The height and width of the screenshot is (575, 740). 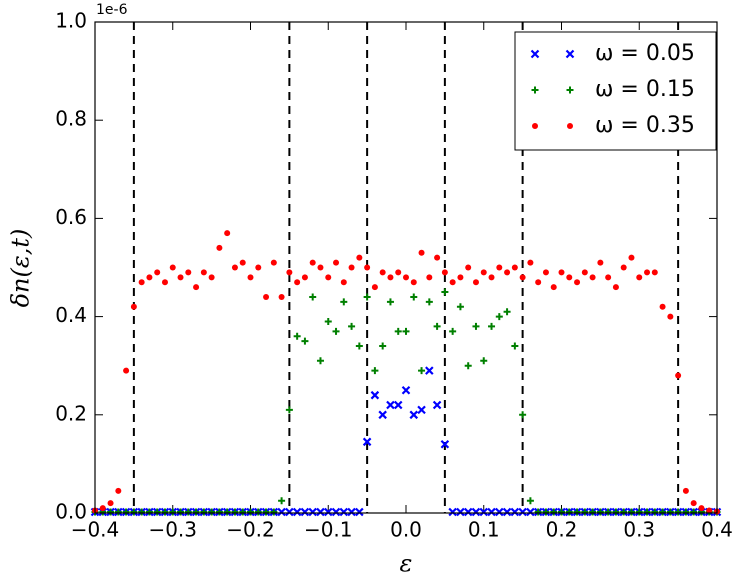 What do you see at coordinates (484, 530) in the screenshot?
I see `x-tick-label: 0.1` at bounding box center [484, 530].